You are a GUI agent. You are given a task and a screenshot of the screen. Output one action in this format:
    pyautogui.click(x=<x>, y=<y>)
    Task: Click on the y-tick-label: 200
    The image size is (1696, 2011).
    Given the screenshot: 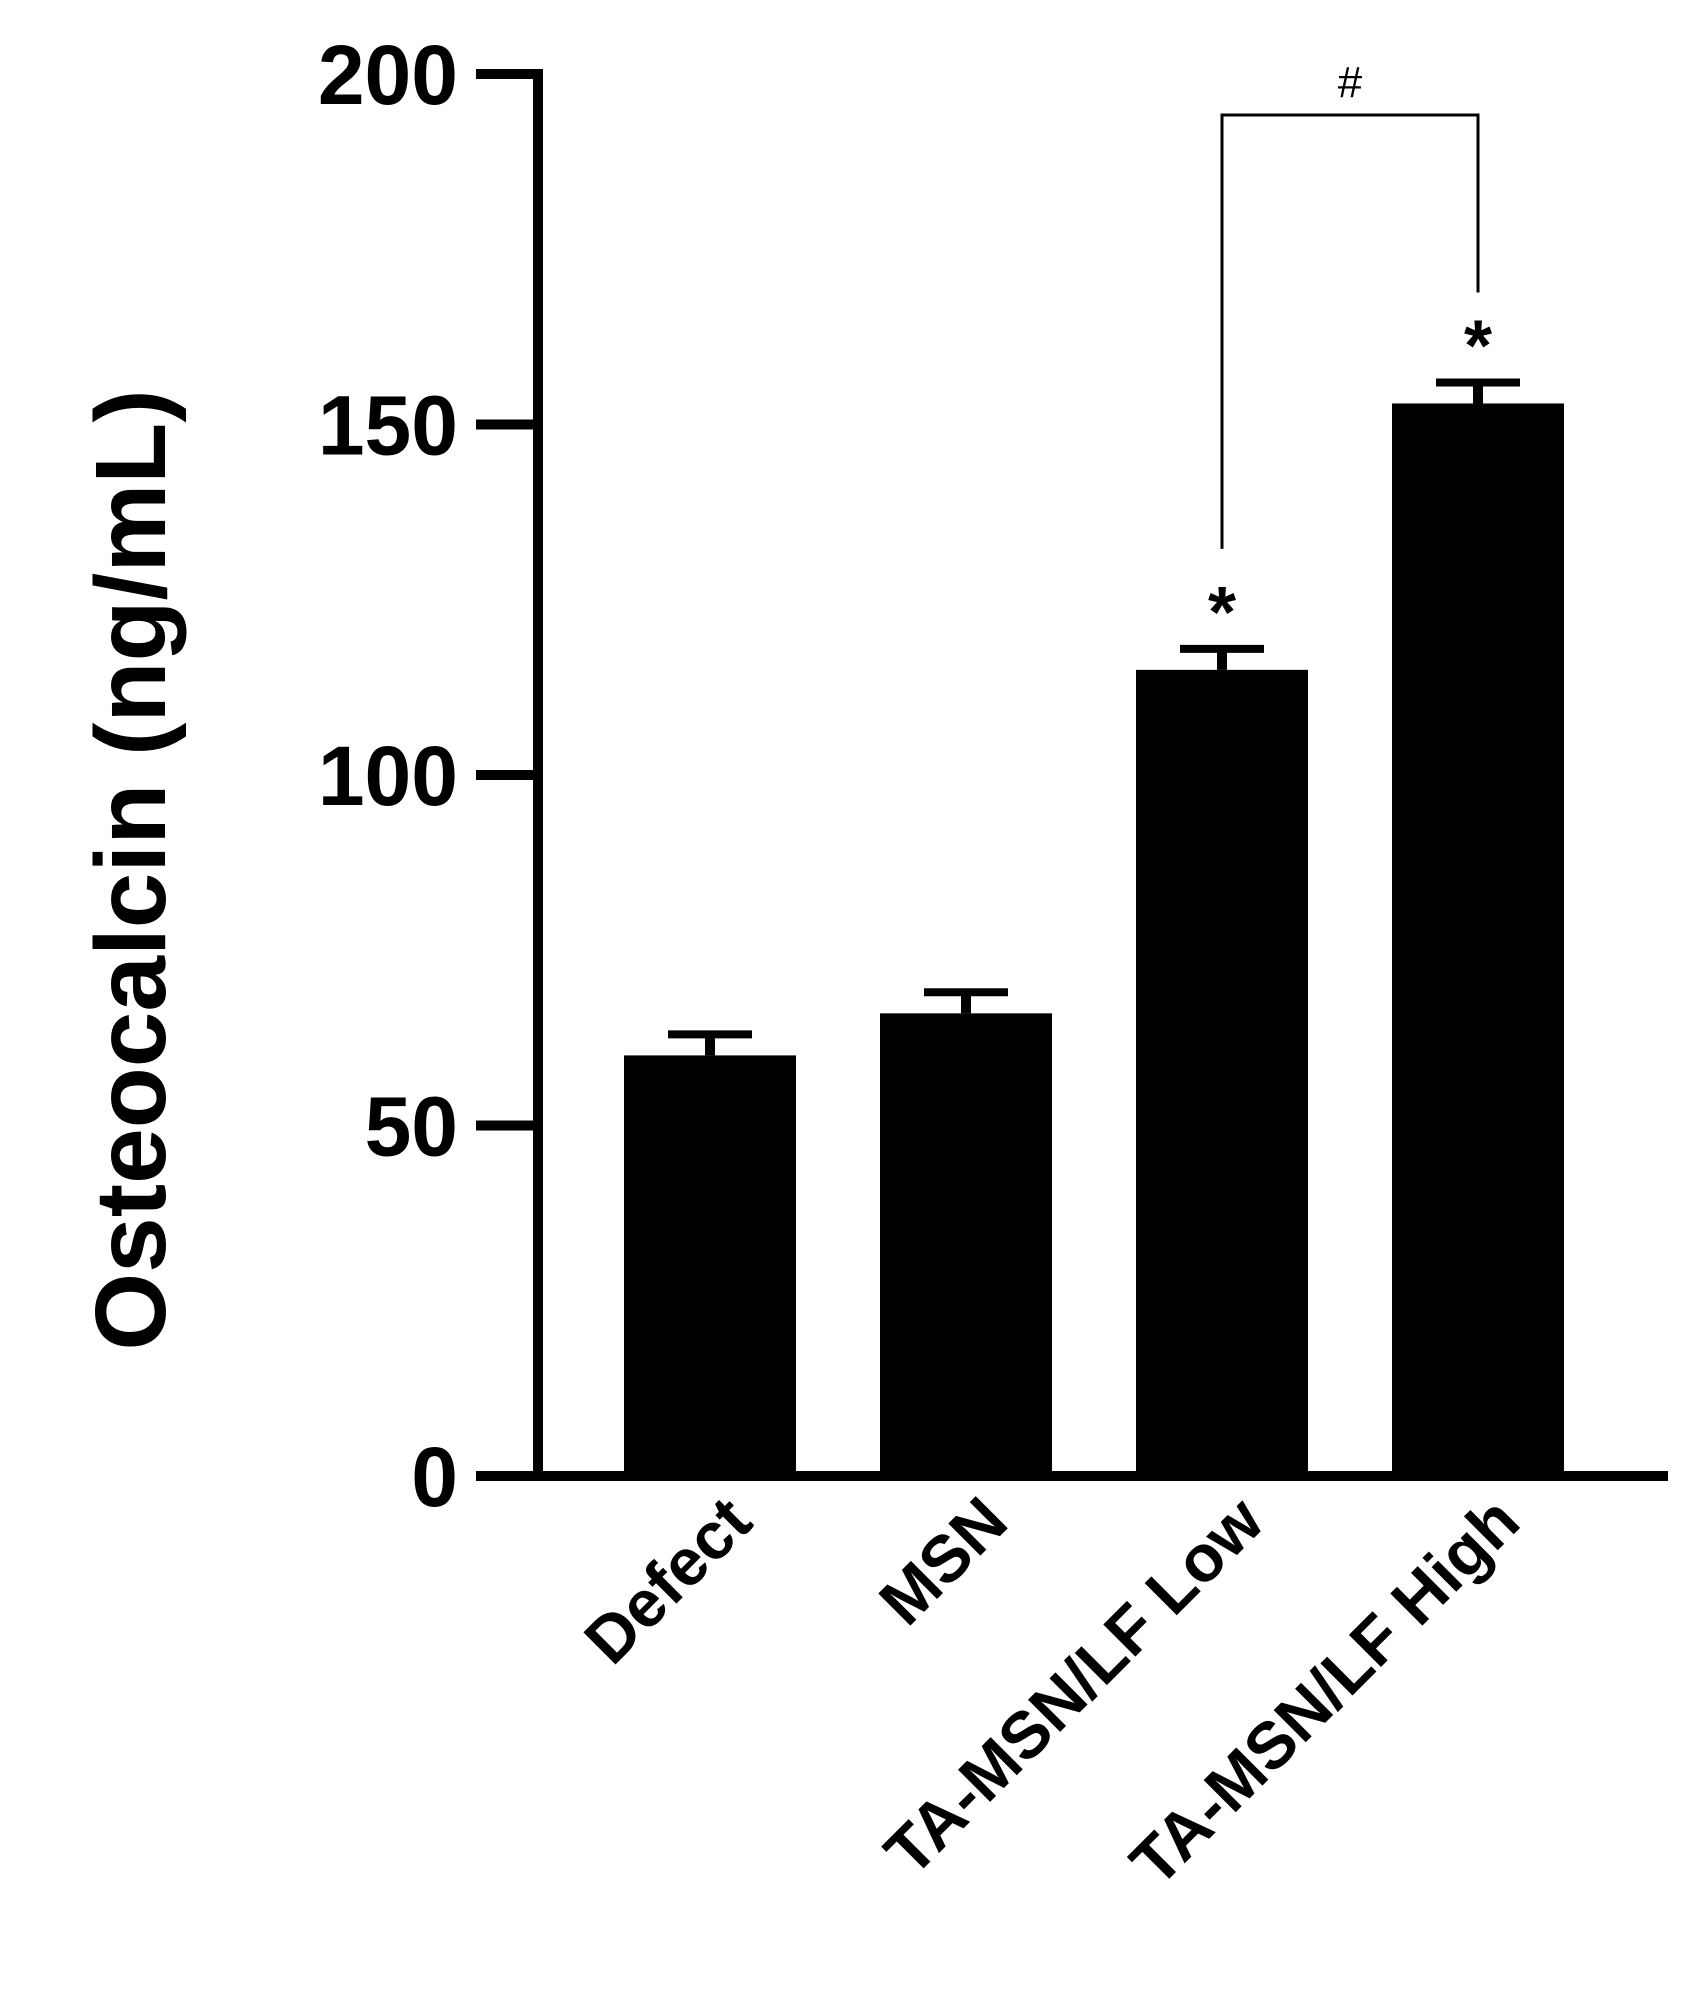 What is the action you would take?
    pyautogui.click(x=388, y=75)
    